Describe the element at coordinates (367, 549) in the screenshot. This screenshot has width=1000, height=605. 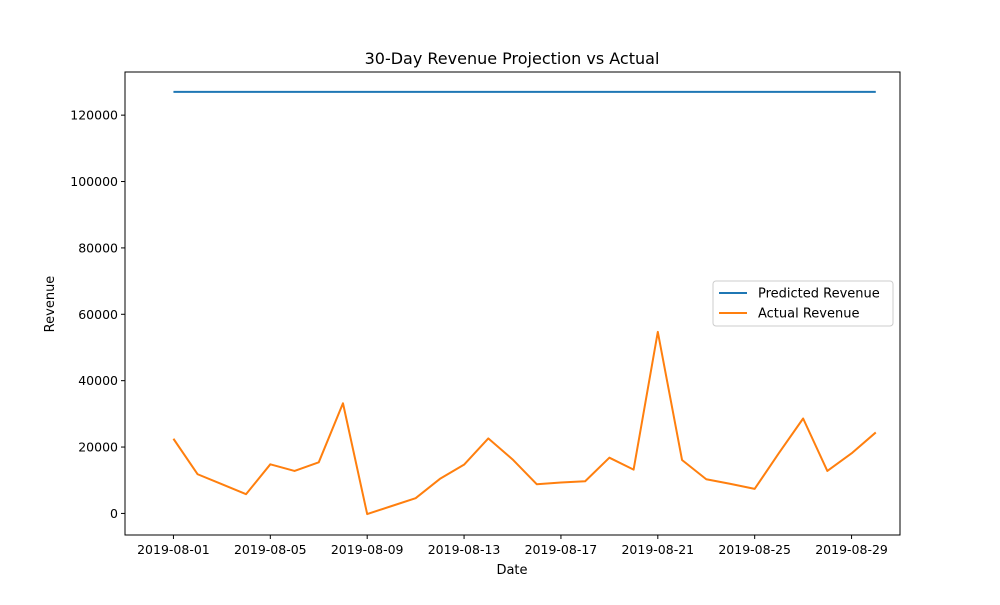
I see `x-tick-label: 2019-08-09` at that location.